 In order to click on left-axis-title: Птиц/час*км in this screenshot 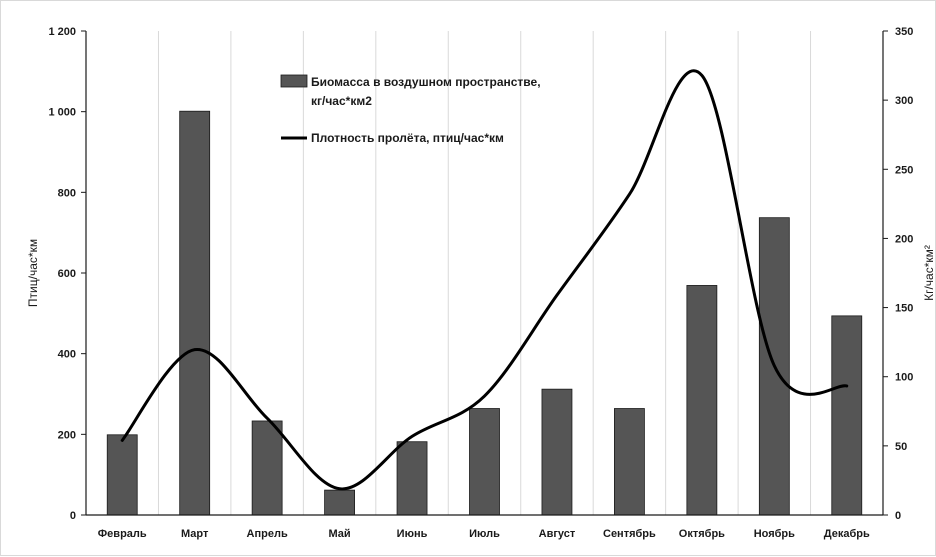, I will do `click(33, 273)`.